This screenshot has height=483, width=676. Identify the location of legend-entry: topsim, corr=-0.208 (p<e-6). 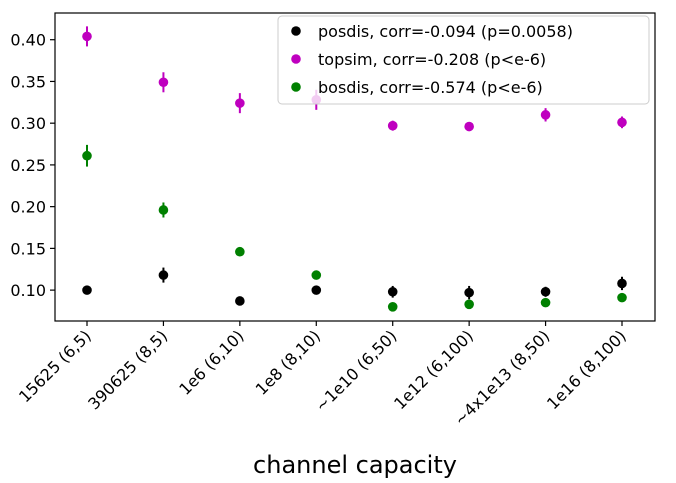
(432, 59).